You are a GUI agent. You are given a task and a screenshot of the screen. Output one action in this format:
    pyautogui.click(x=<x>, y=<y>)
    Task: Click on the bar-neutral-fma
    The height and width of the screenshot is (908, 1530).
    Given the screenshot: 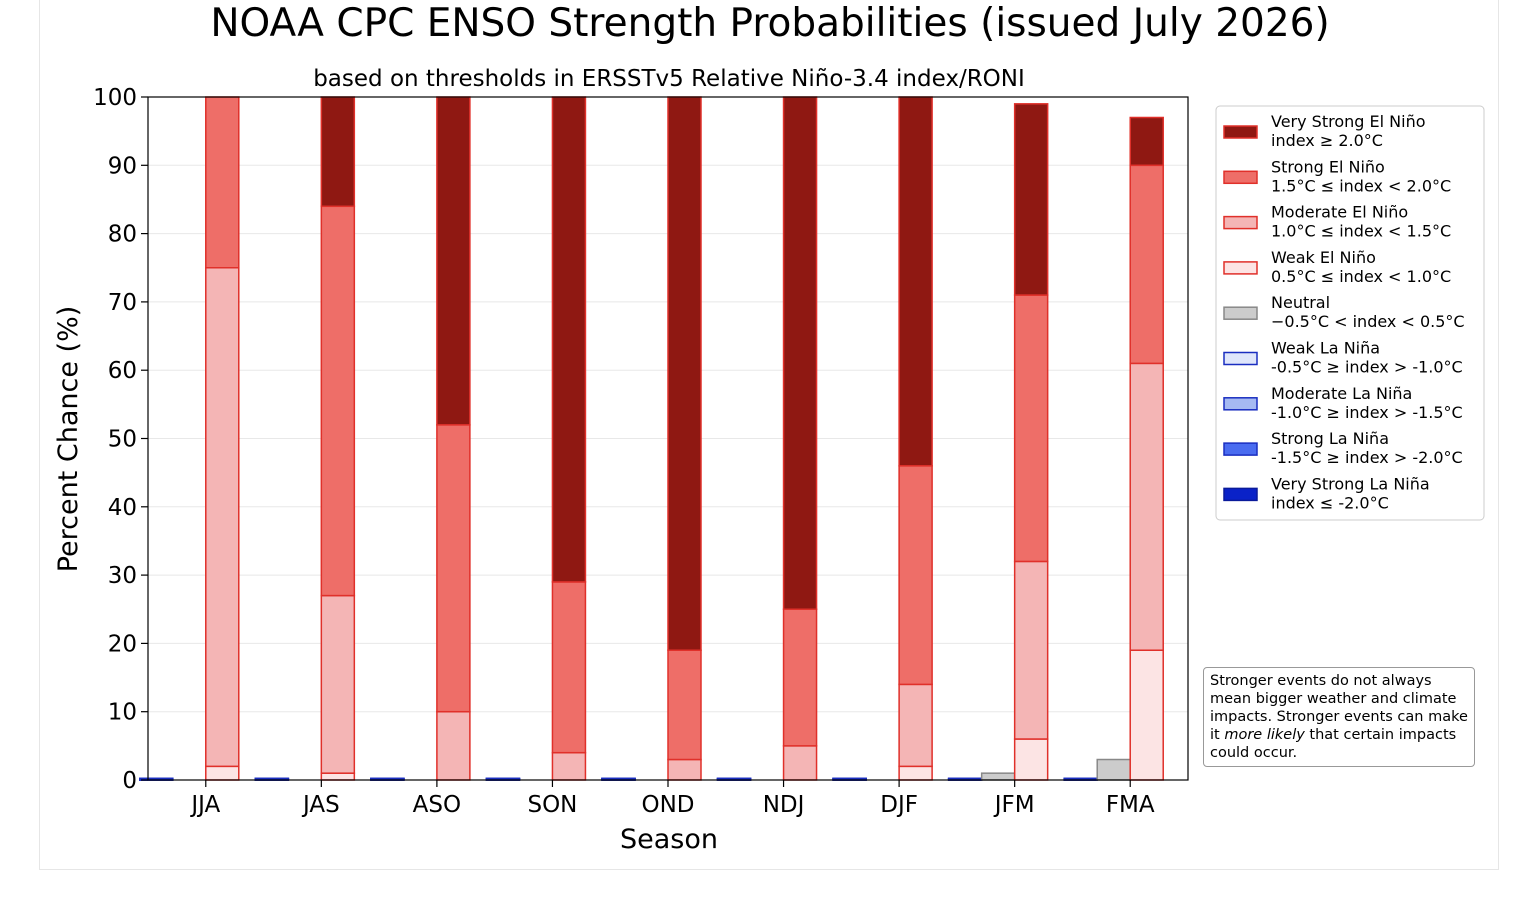 What is the action you would take?
    pyautogui.click(x=1113, y=769)
    